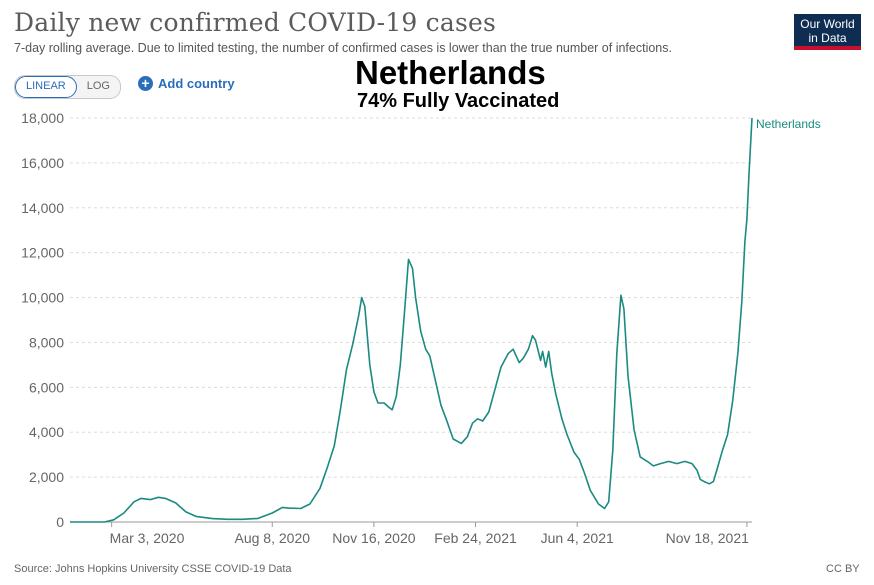  What do you see at coordinates (450, 72) in the screenshot?
I see `country-overlay-title: Netherlands` at bounding box center [450, 72].